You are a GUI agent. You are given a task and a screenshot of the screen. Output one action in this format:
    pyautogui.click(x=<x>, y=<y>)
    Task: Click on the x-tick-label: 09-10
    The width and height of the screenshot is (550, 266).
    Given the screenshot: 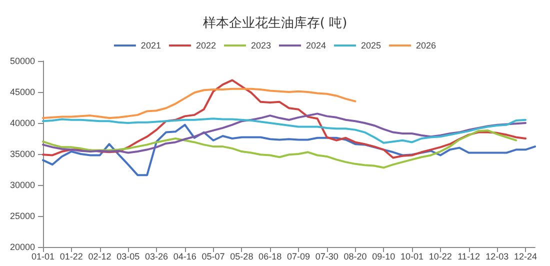 What is the action you would take?
    pyautogui.click(x=384, y=257)
    